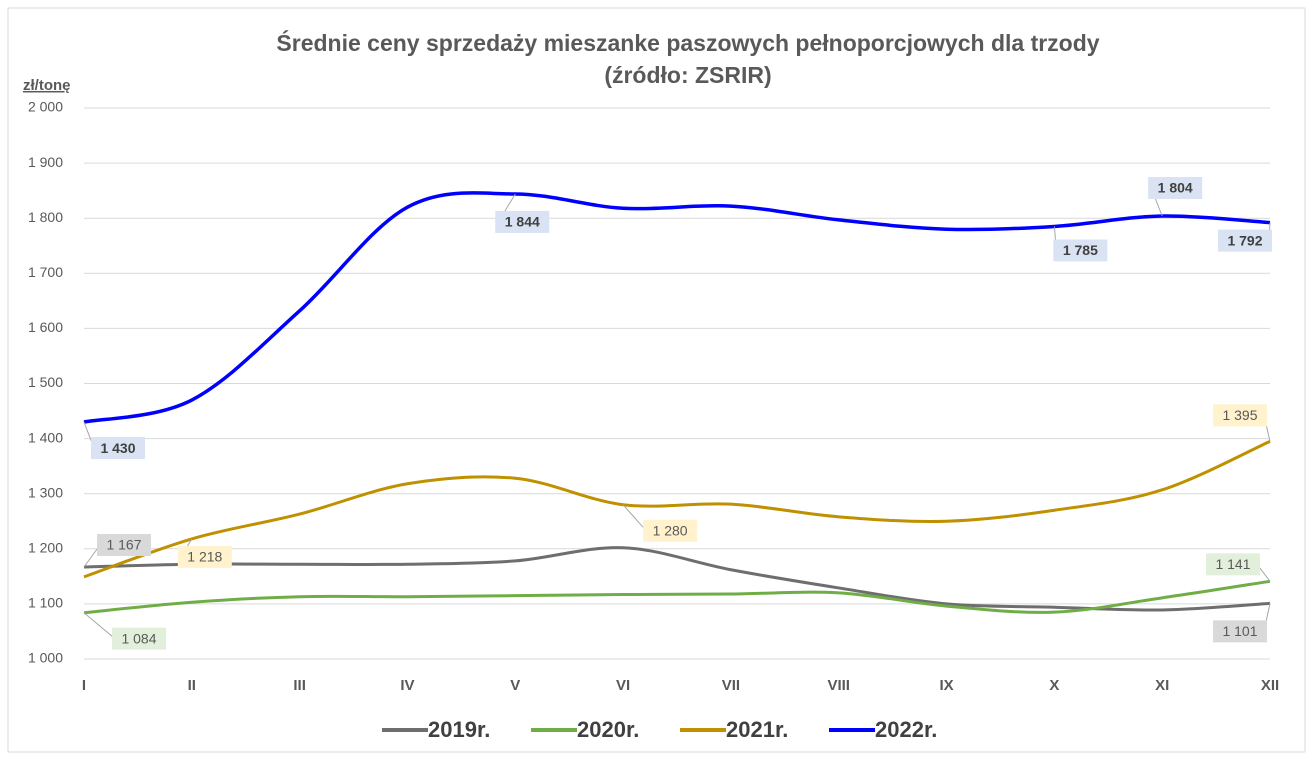 The width and height of the screenshot is (1314, 760). Describe the element at coordinates (45, 492) in the screenshot. I see `y-tick-label: 1 300` at that location.